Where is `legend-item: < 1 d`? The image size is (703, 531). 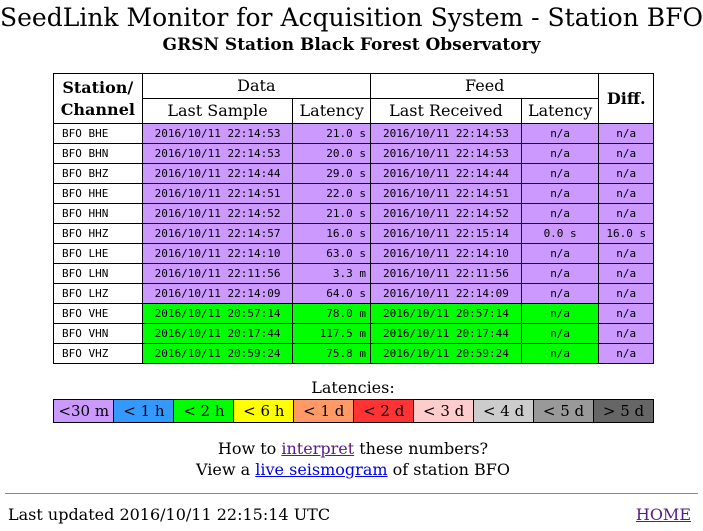
legend-item: < 1 d is located at coordinates (324, 411).